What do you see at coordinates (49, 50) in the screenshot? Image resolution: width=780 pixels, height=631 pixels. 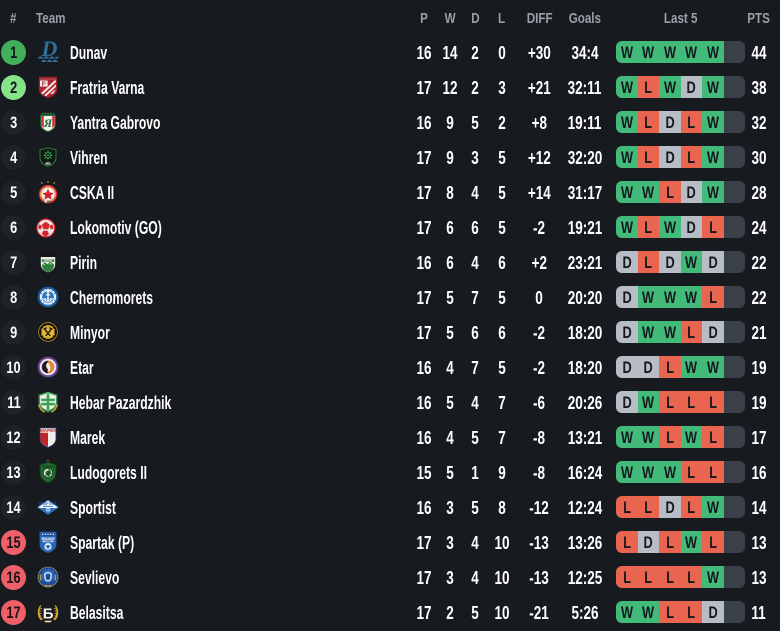 I see `svg-text: D` at bounding box center [49, 50].